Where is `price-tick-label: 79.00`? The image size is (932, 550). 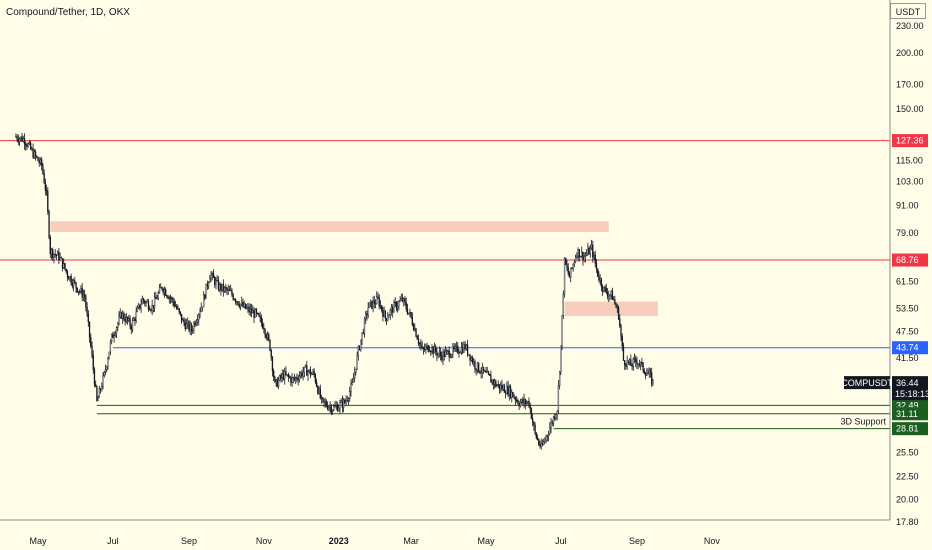
price-tick-label: 79.00 is located at coordinates (907, 233).